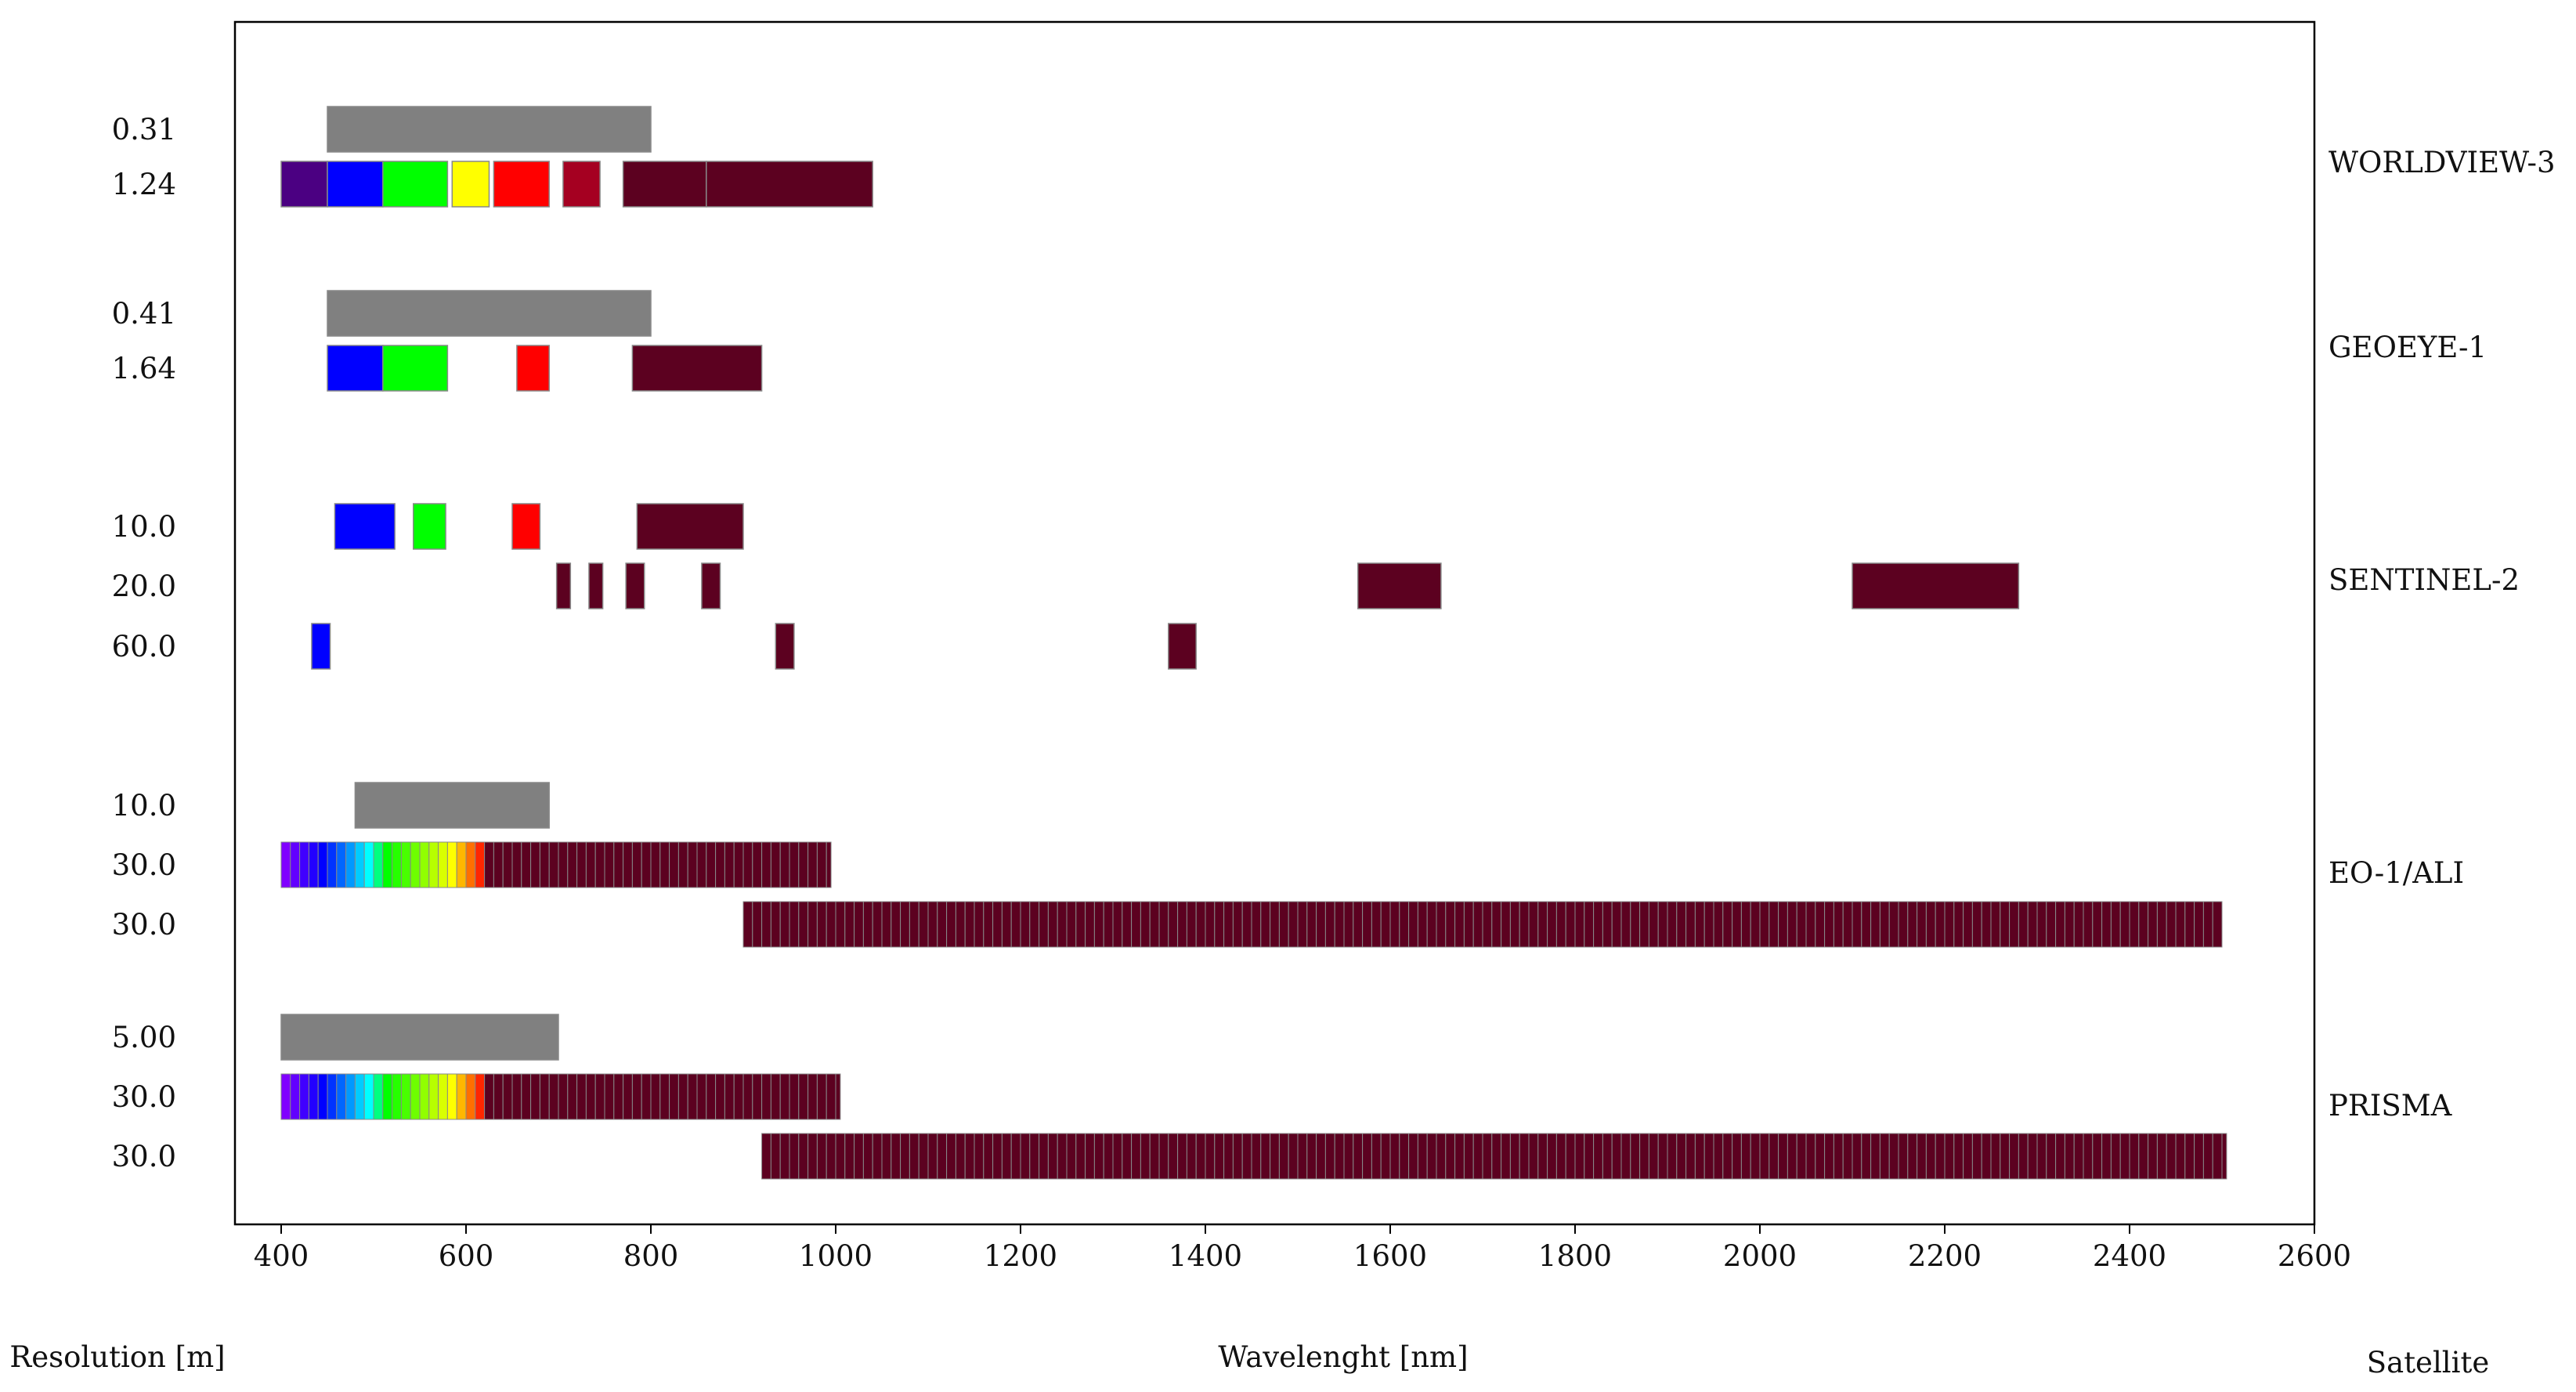 The height and width of the screenshot is (1392, 2576). What do you see at coordinates (144, 314) in the screenshot?
I see `resolution-label: 0.41` at bounding box center [144, 314].